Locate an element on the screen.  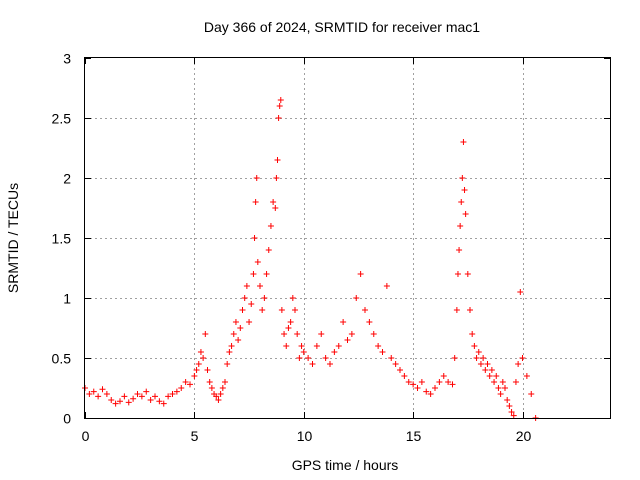
y-tick-label: 2.5 is located at coordinates (62, 119).